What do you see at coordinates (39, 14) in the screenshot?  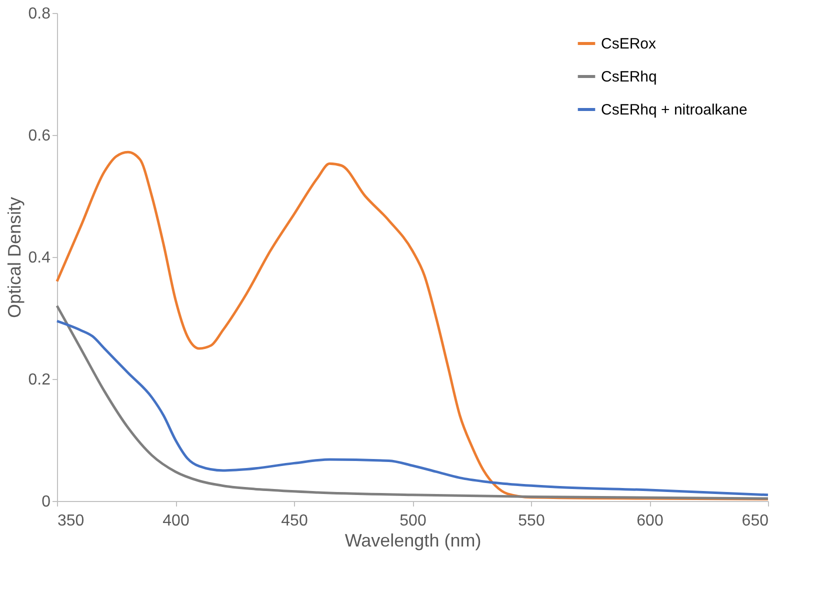 I see `y-tick-label: 0.8` at bounding box center [39, 14].